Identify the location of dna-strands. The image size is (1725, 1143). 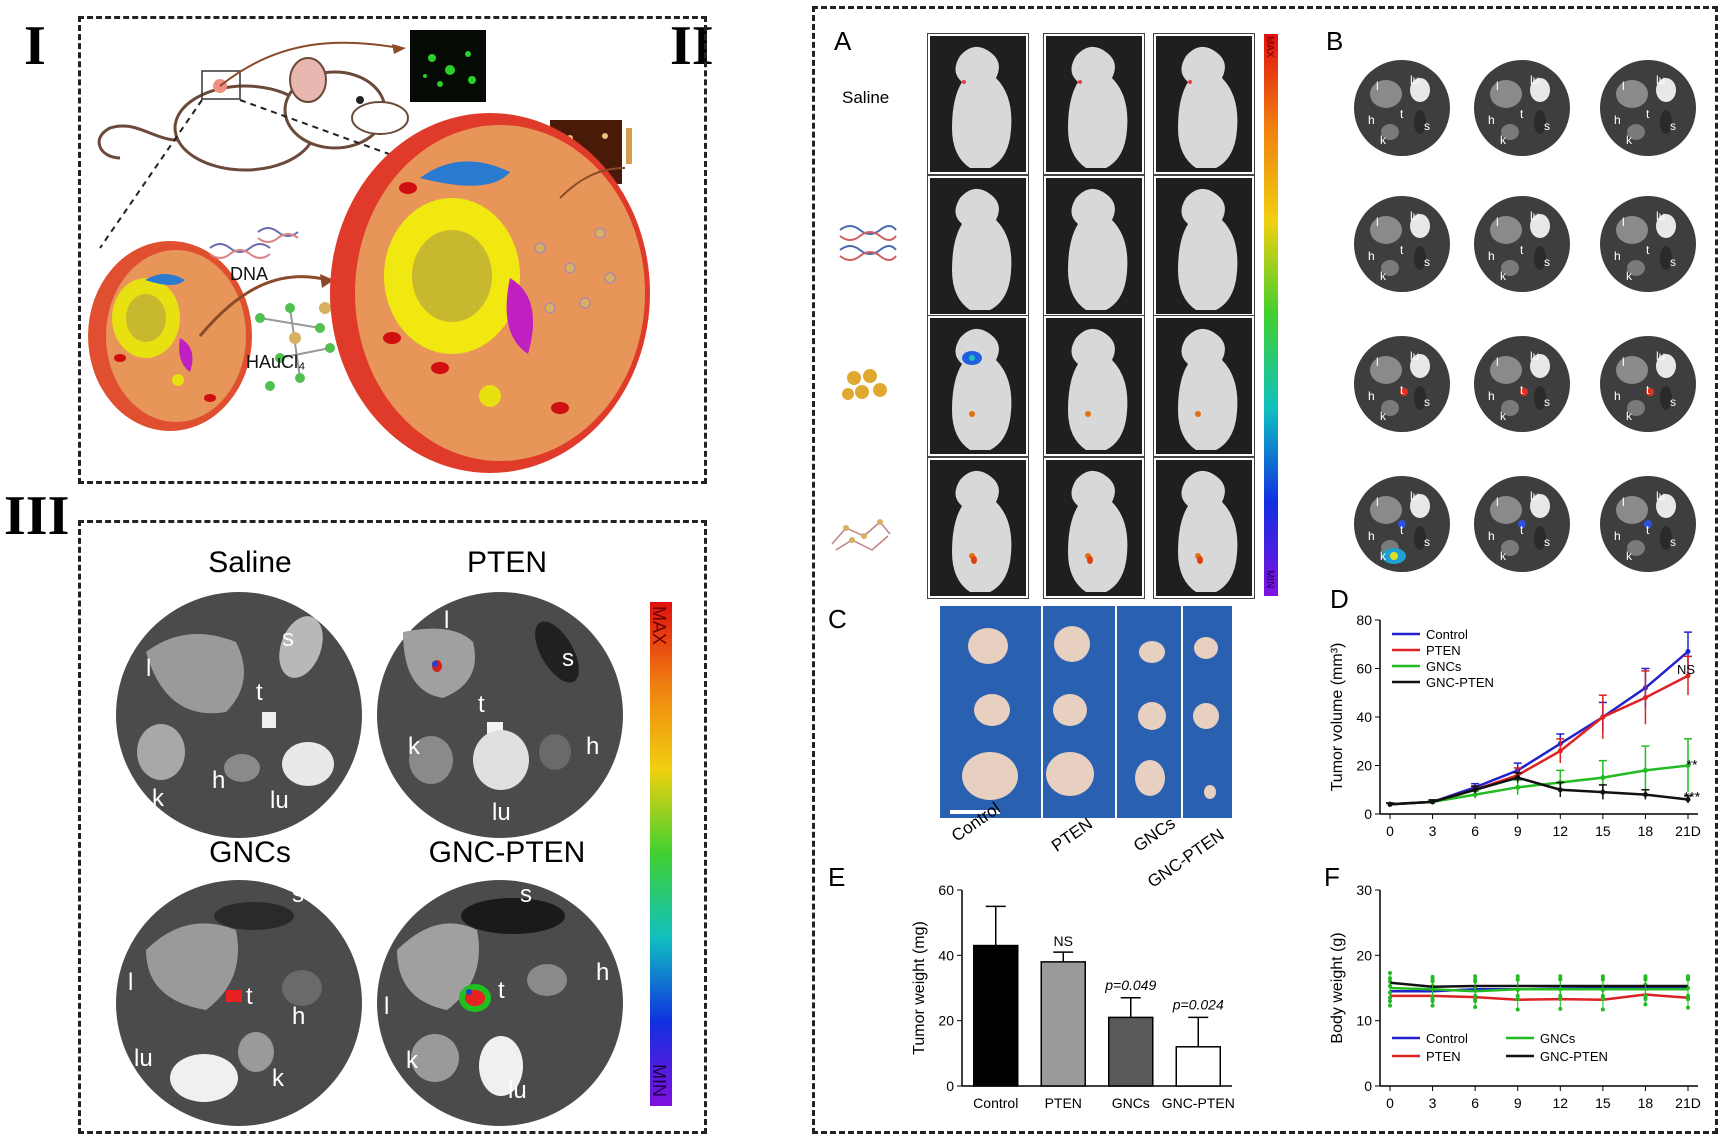
(254, 243).